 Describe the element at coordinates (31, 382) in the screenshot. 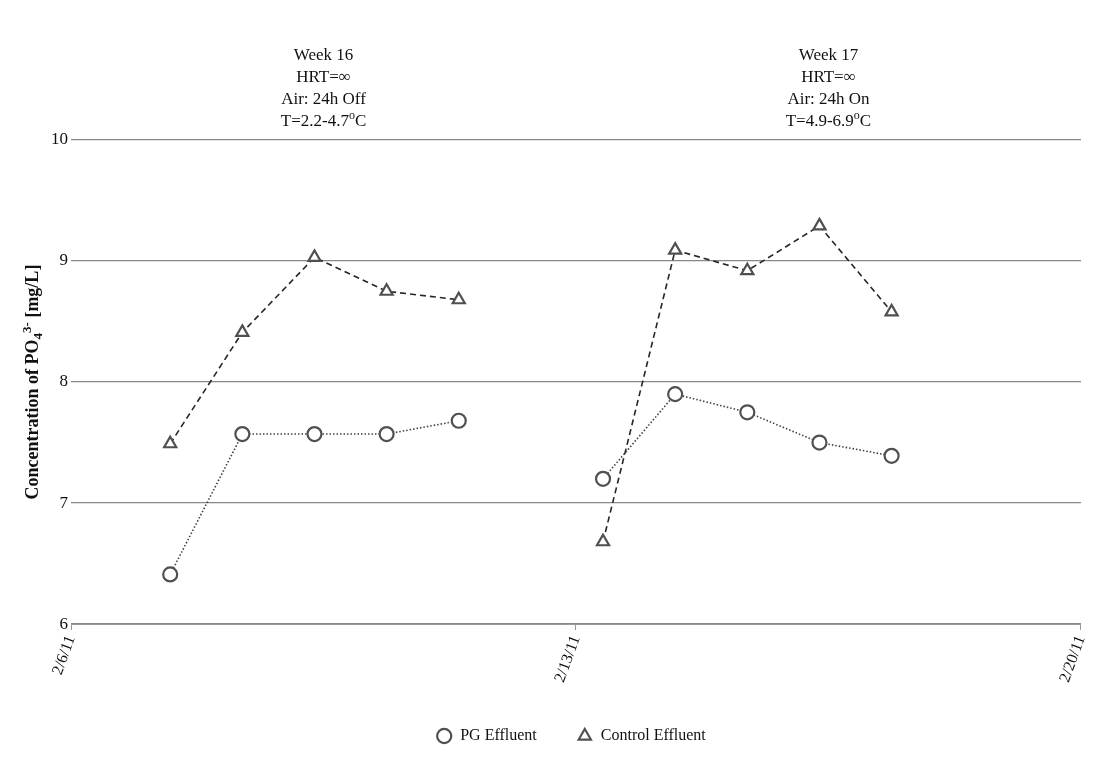

I see `y-axis-title: Concentration of PO43- [mg/L]` at that location.